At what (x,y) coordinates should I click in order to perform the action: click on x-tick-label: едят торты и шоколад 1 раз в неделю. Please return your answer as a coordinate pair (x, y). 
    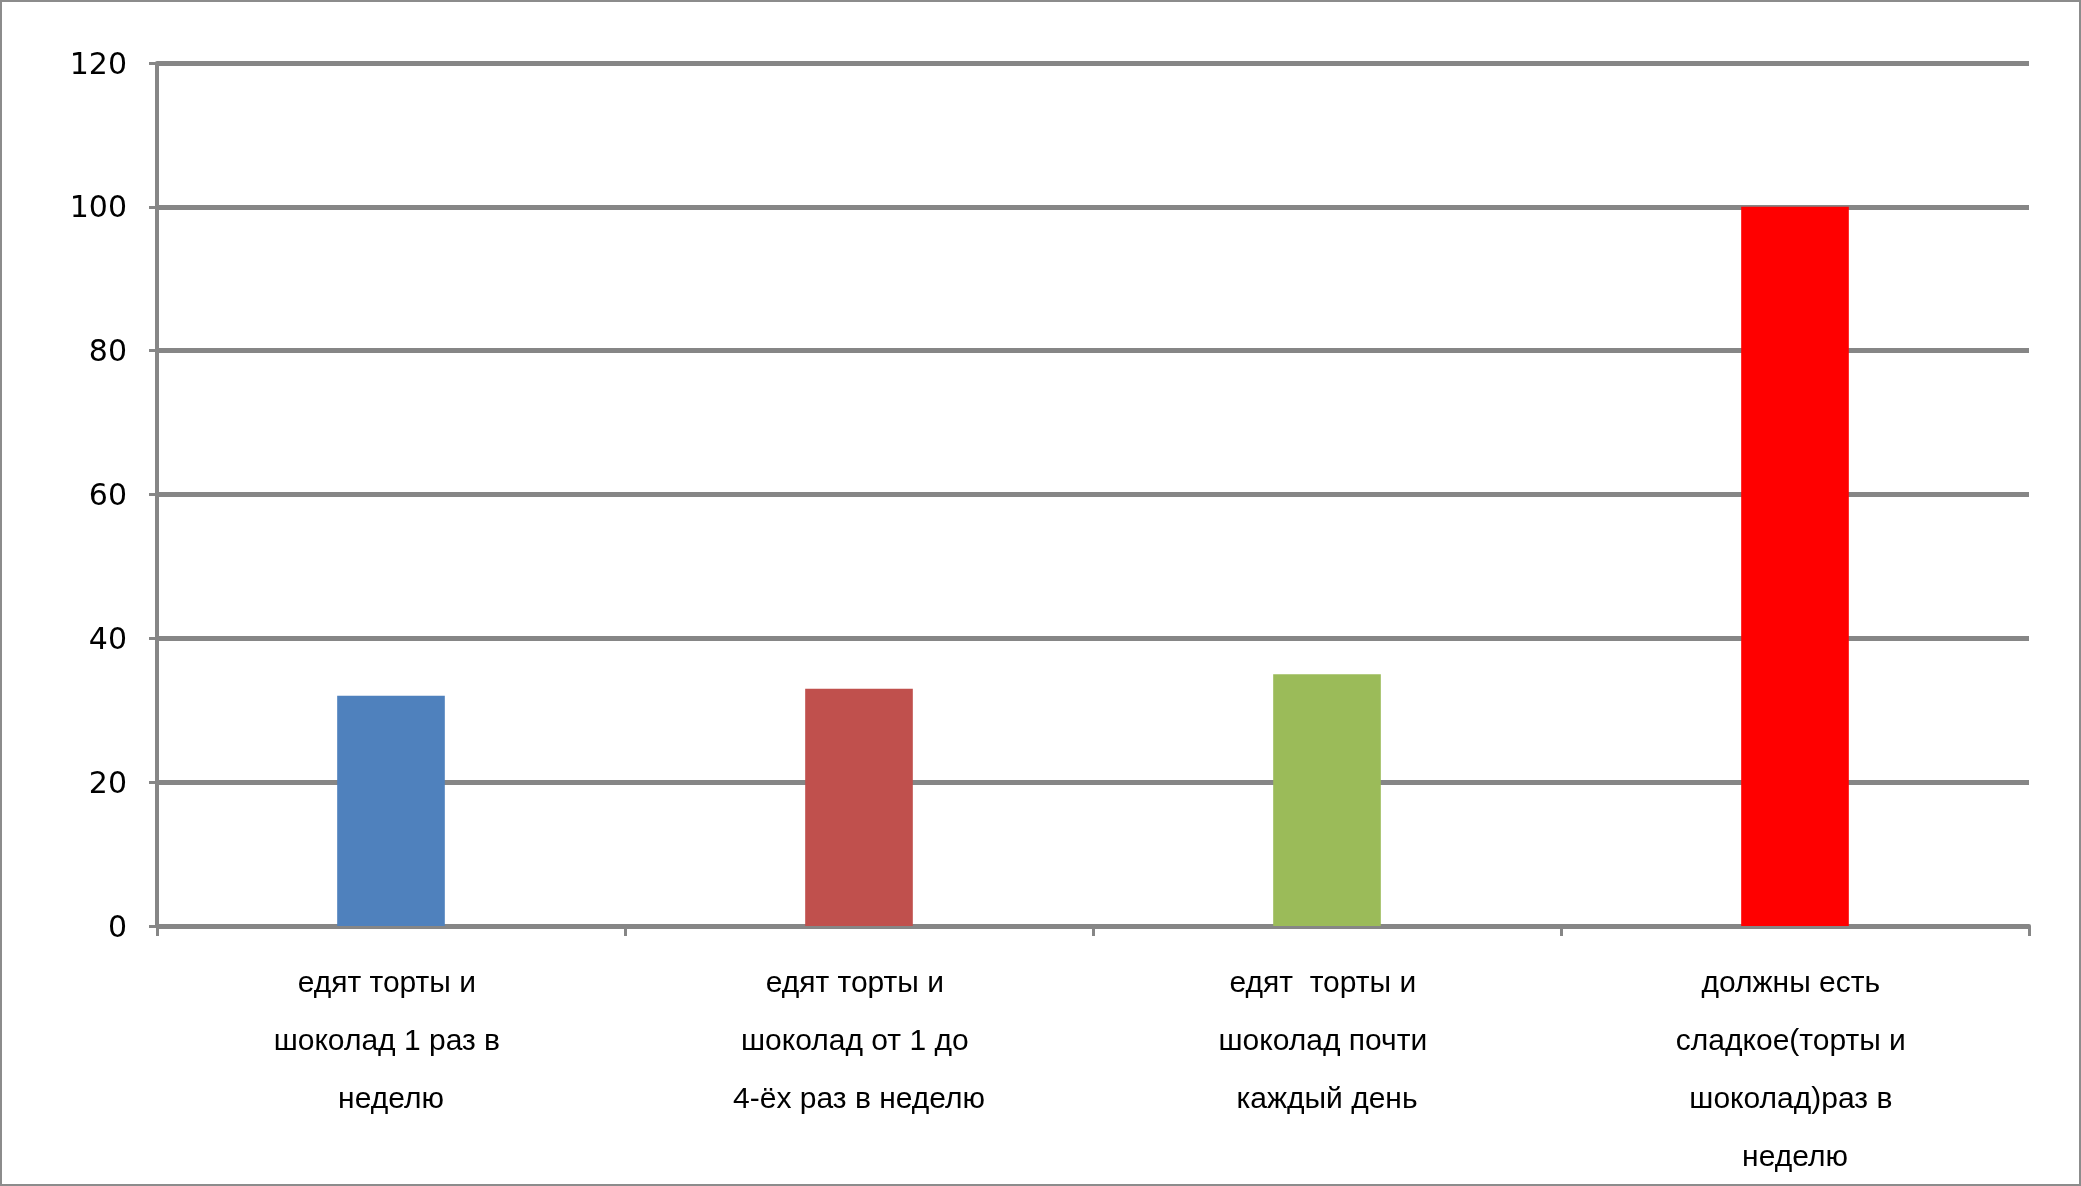
    Looking at the image, I should click on (391, 1039).